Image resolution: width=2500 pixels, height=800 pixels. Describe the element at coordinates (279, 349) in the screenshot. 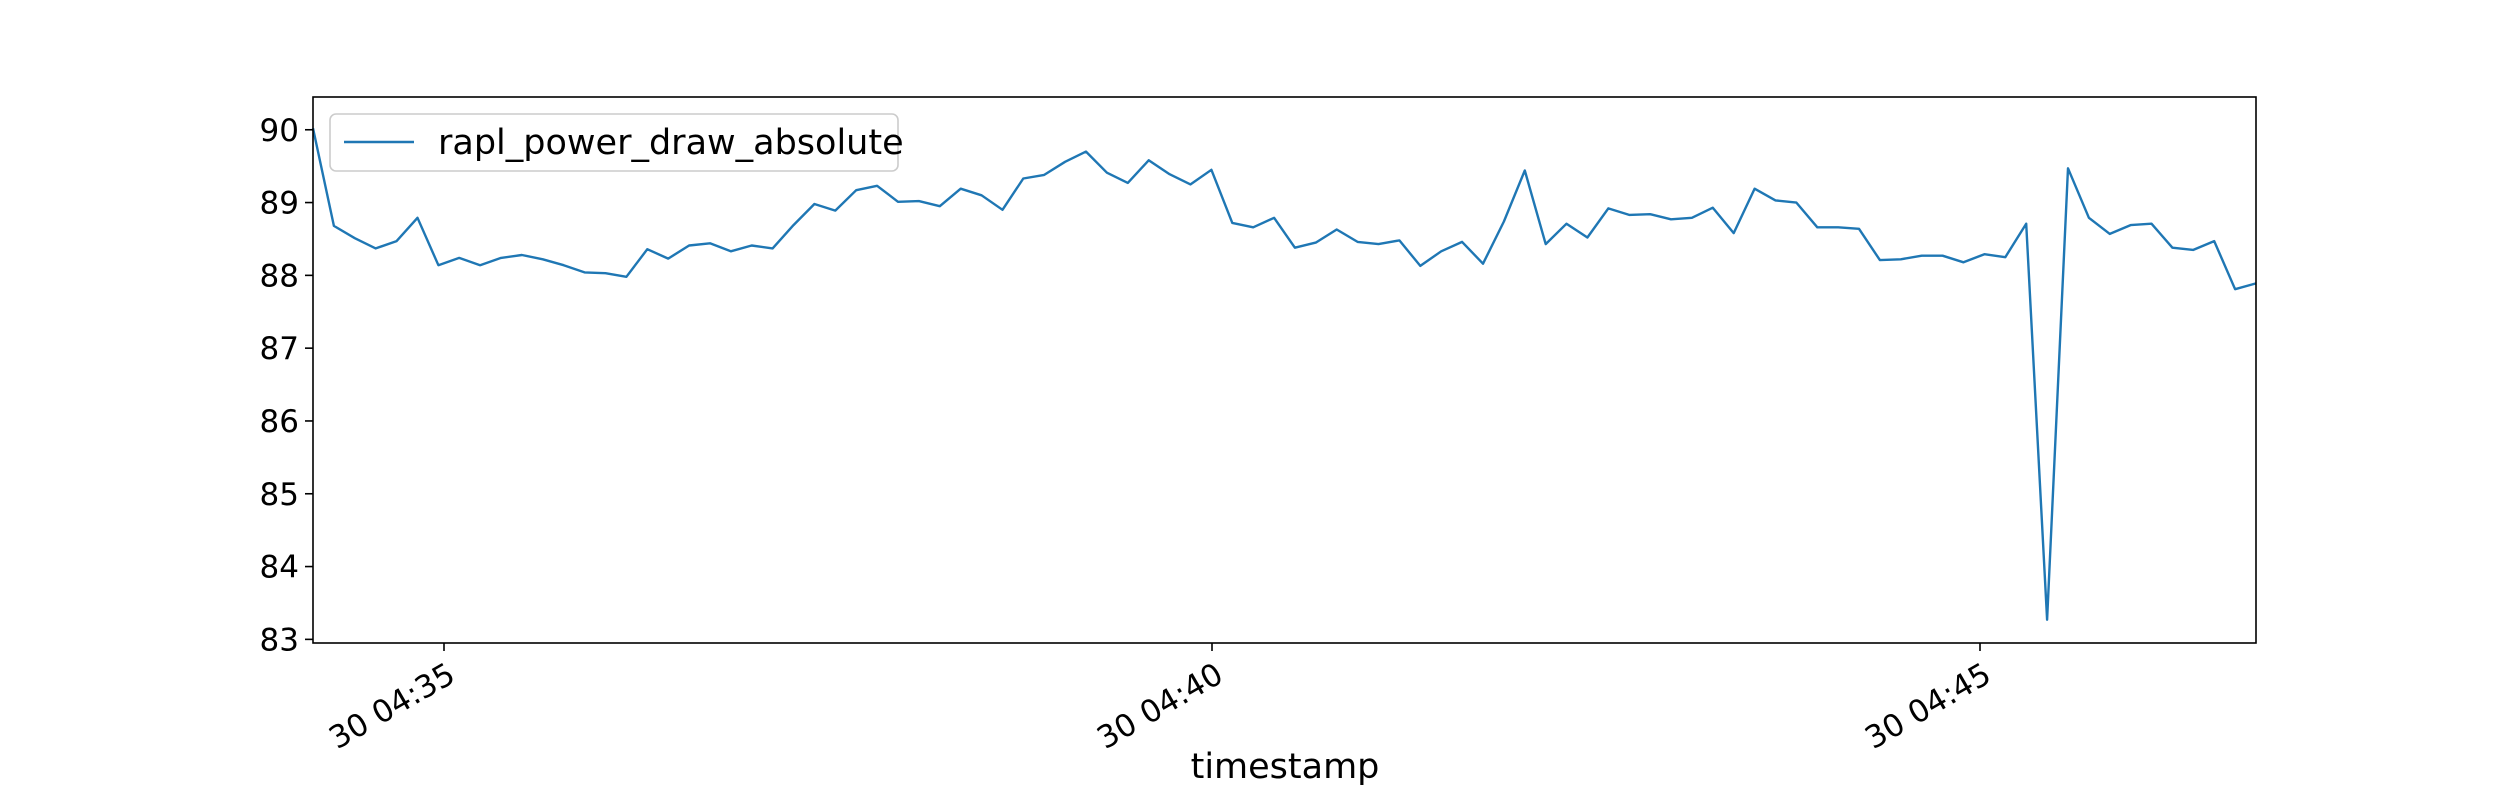

I see `y-tick-label: 87` at that location.